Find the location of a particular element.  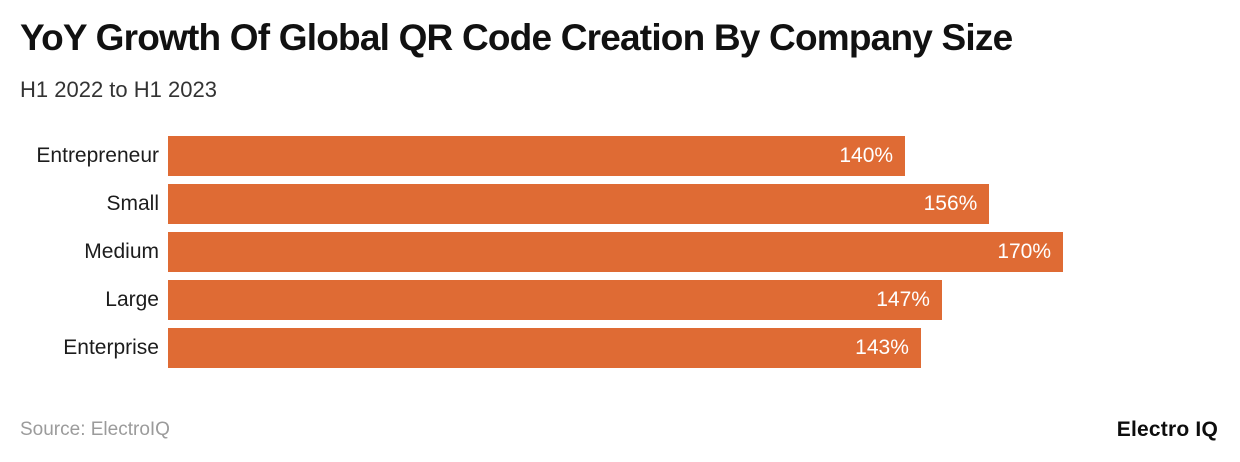

chart-subtitle: H1 2022 to H1 2023 is located at coordinates (118, 89).